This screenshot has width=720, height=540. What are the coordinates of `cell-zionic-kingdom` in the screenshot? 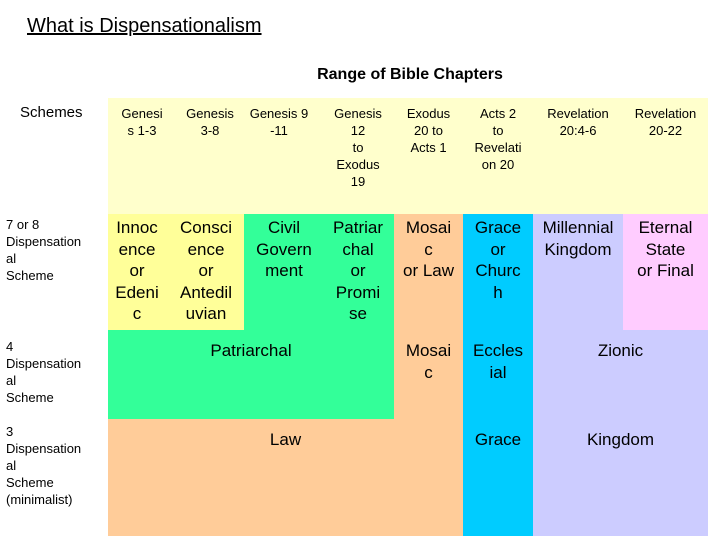 It's located at (620, 433).